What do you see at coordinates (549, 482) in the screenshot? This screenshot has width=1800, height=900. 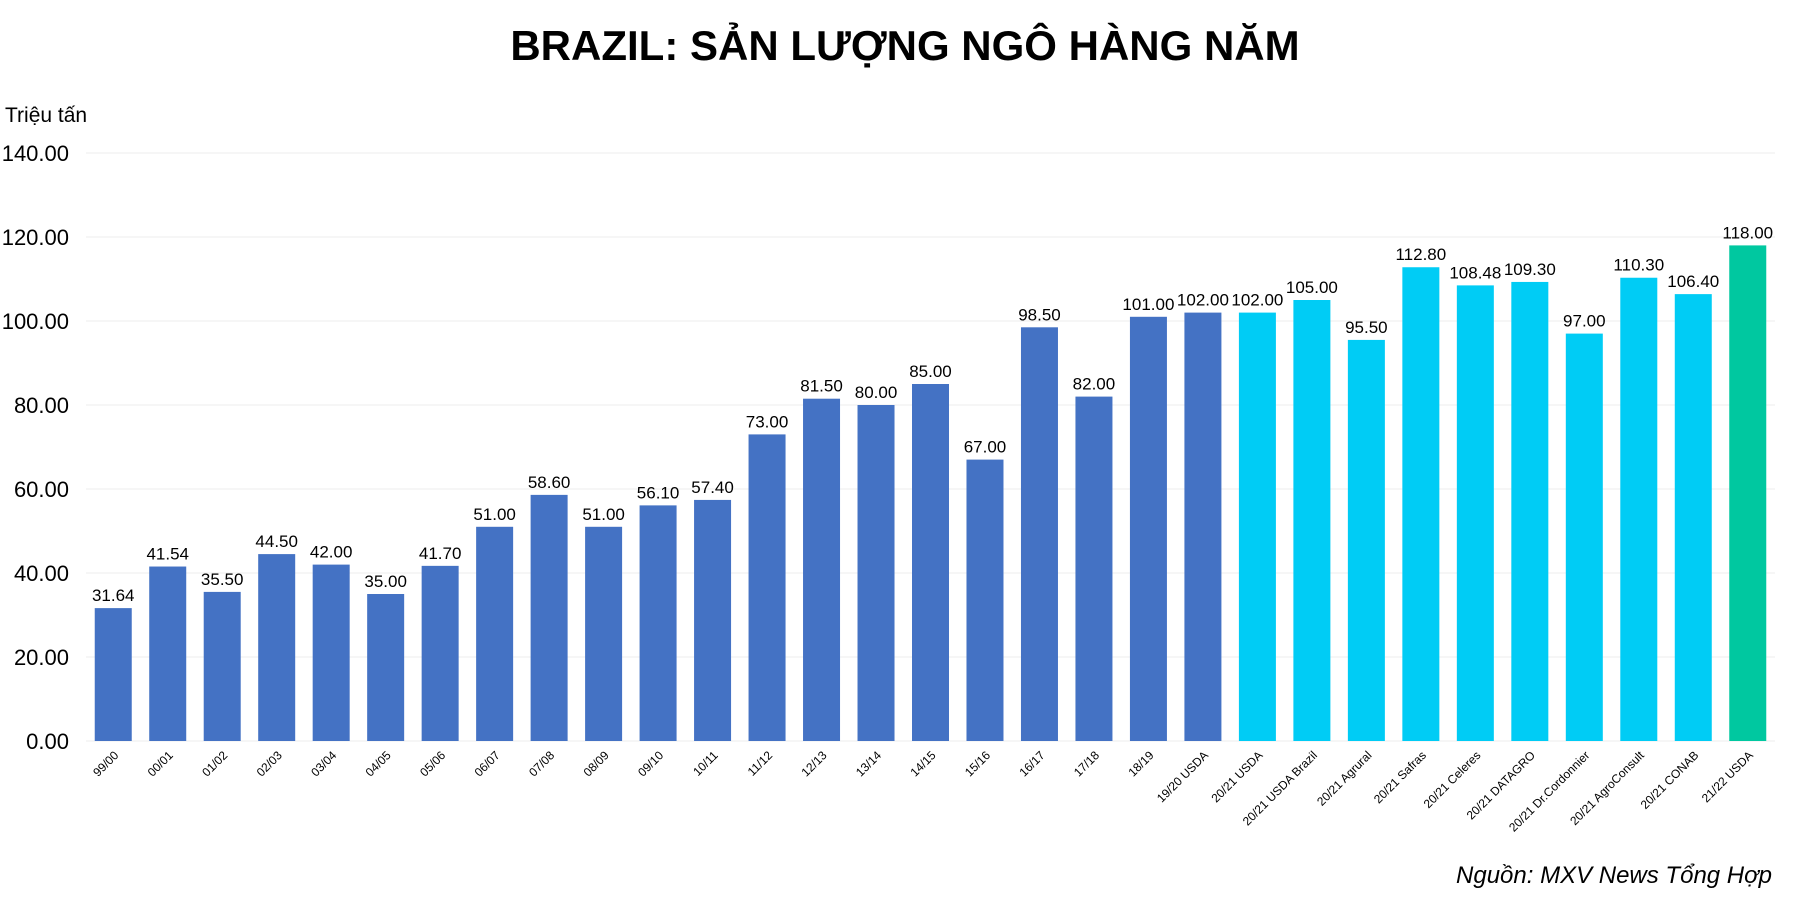 I see `value-label: 58.60` at bounding box center [549, 482].